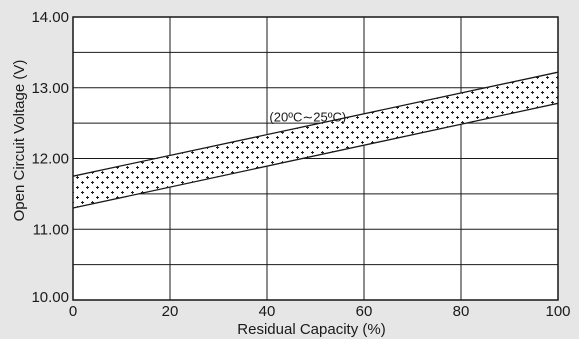  Describe the element at coordinates (320, 311) in the screenshot. I see `x-tick-labels: 0 20 40 60 80 100` at that location.